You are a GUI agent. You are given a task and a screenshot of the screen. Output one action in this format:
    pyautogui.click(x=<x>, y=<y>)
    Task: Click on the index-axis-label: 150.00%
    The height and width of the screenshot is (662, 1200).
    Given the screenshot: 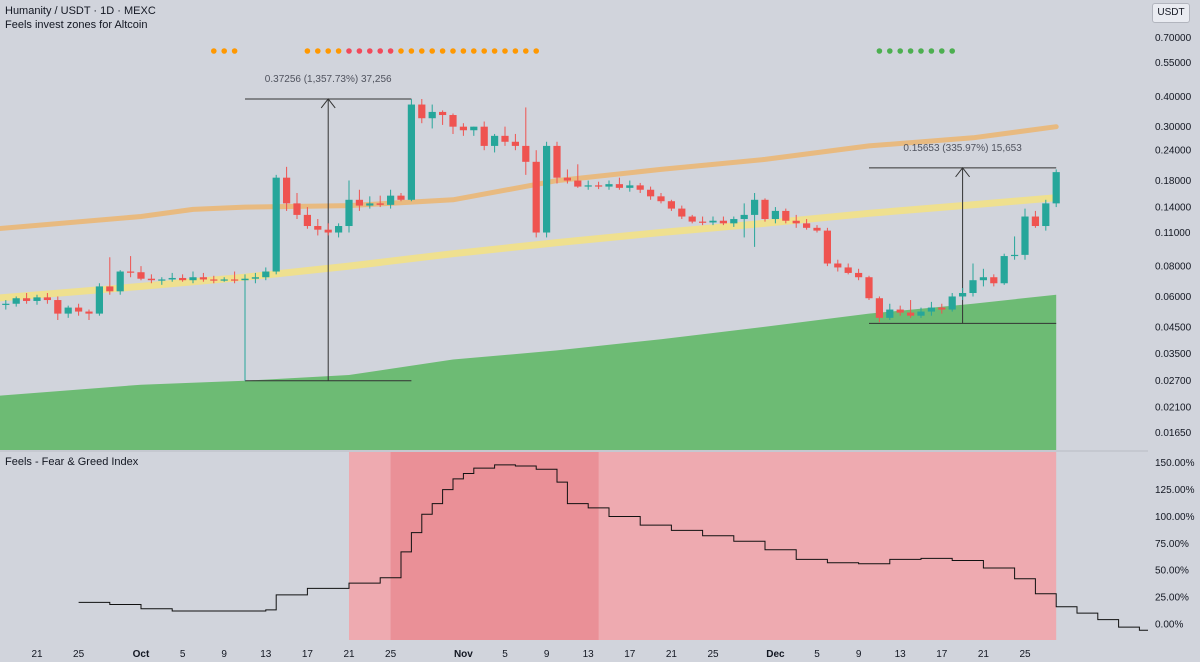 What is the action you would take?
    pyautogui.click(x=1175, y=463)
    